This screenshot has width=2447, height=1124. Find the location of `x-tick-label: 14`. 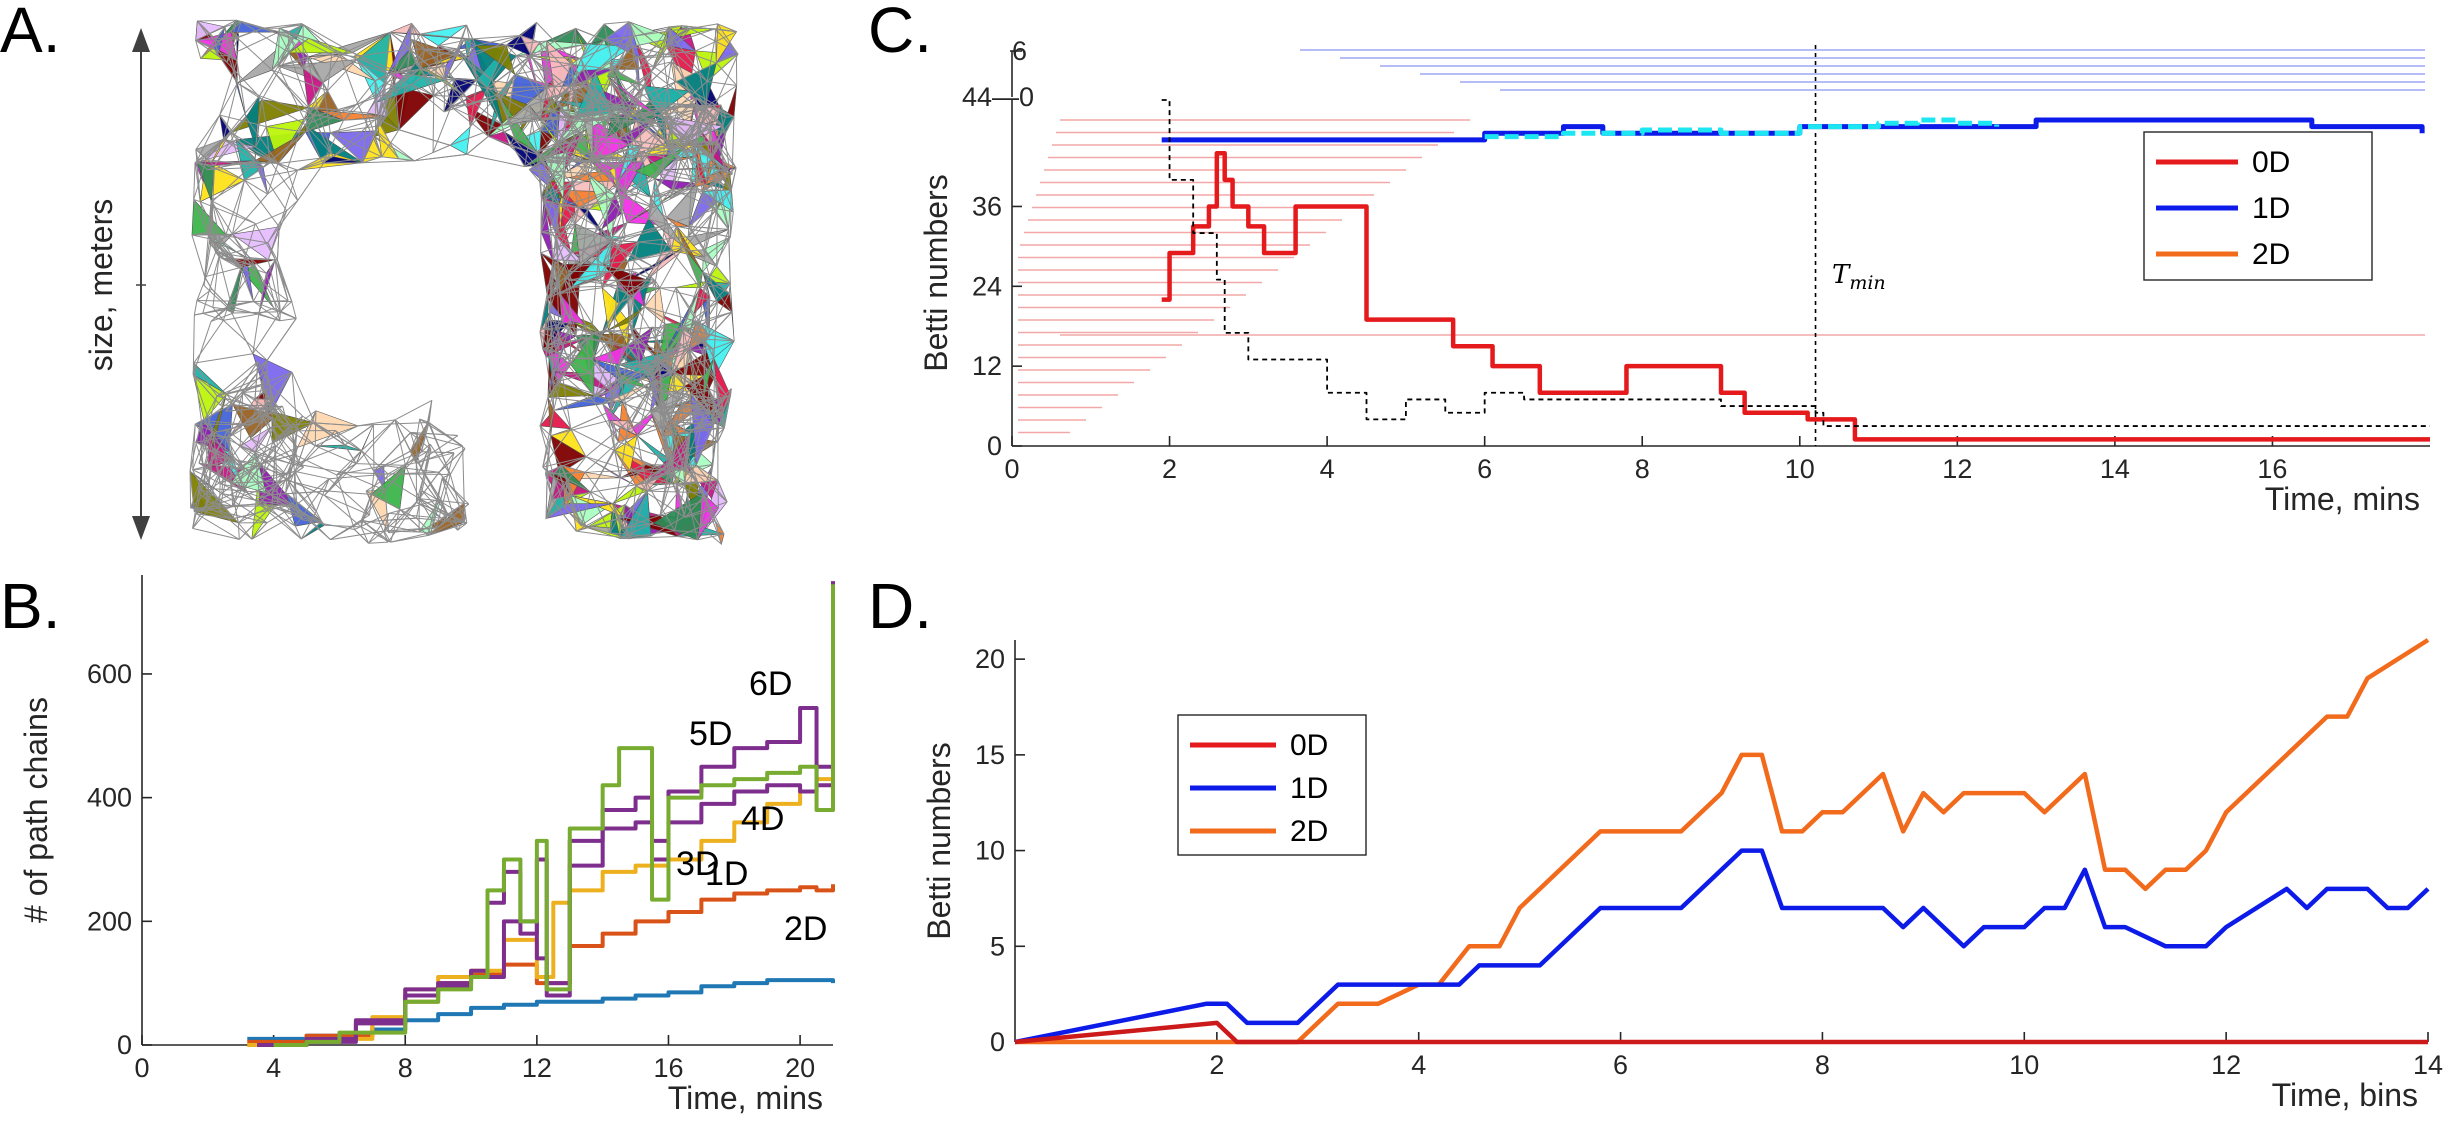

x-tick-label: 14 is located at coordinates (2115, 469).